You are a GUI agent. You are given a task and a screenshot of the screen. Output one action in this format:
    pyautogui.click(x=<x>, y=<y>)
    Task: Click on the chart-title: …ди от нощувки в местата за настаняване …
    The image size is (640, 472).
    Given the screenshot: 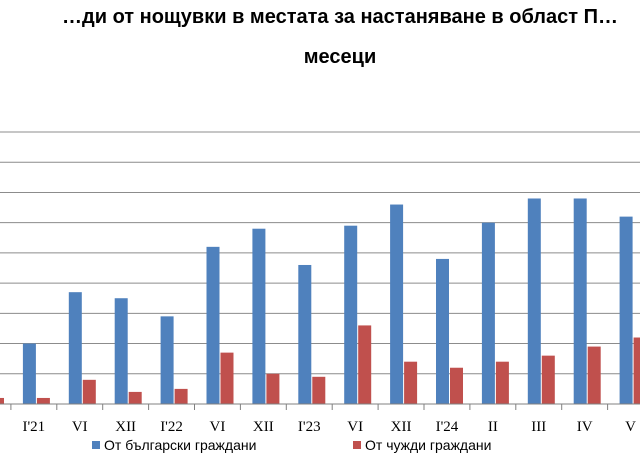 What is the action you would take?
    pyautogui.click(x=340, y=17)
    